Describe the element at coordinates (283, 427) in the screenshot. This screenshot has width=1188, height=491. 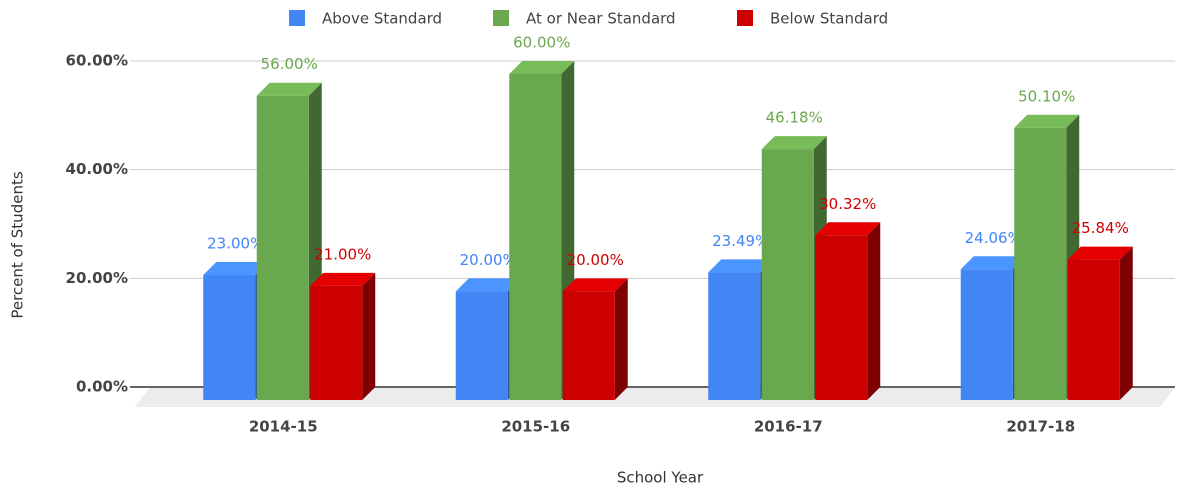
I see `x-tick-label: 2014-15` at that location.